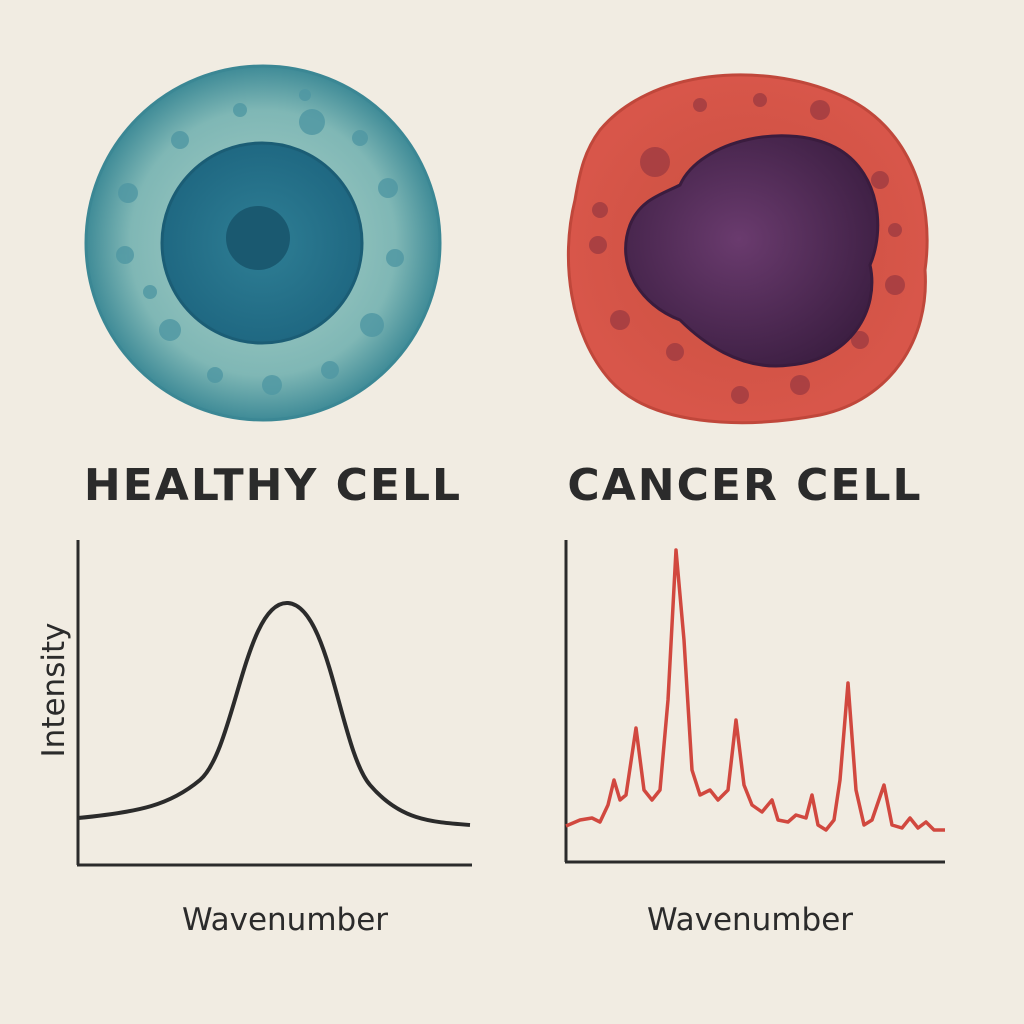 Image resolution: width=1024 pixels, height=1024 pixels. Describe the element at coordinates (263, 243) in the screenshot. I see `healthy-cell` at that location.